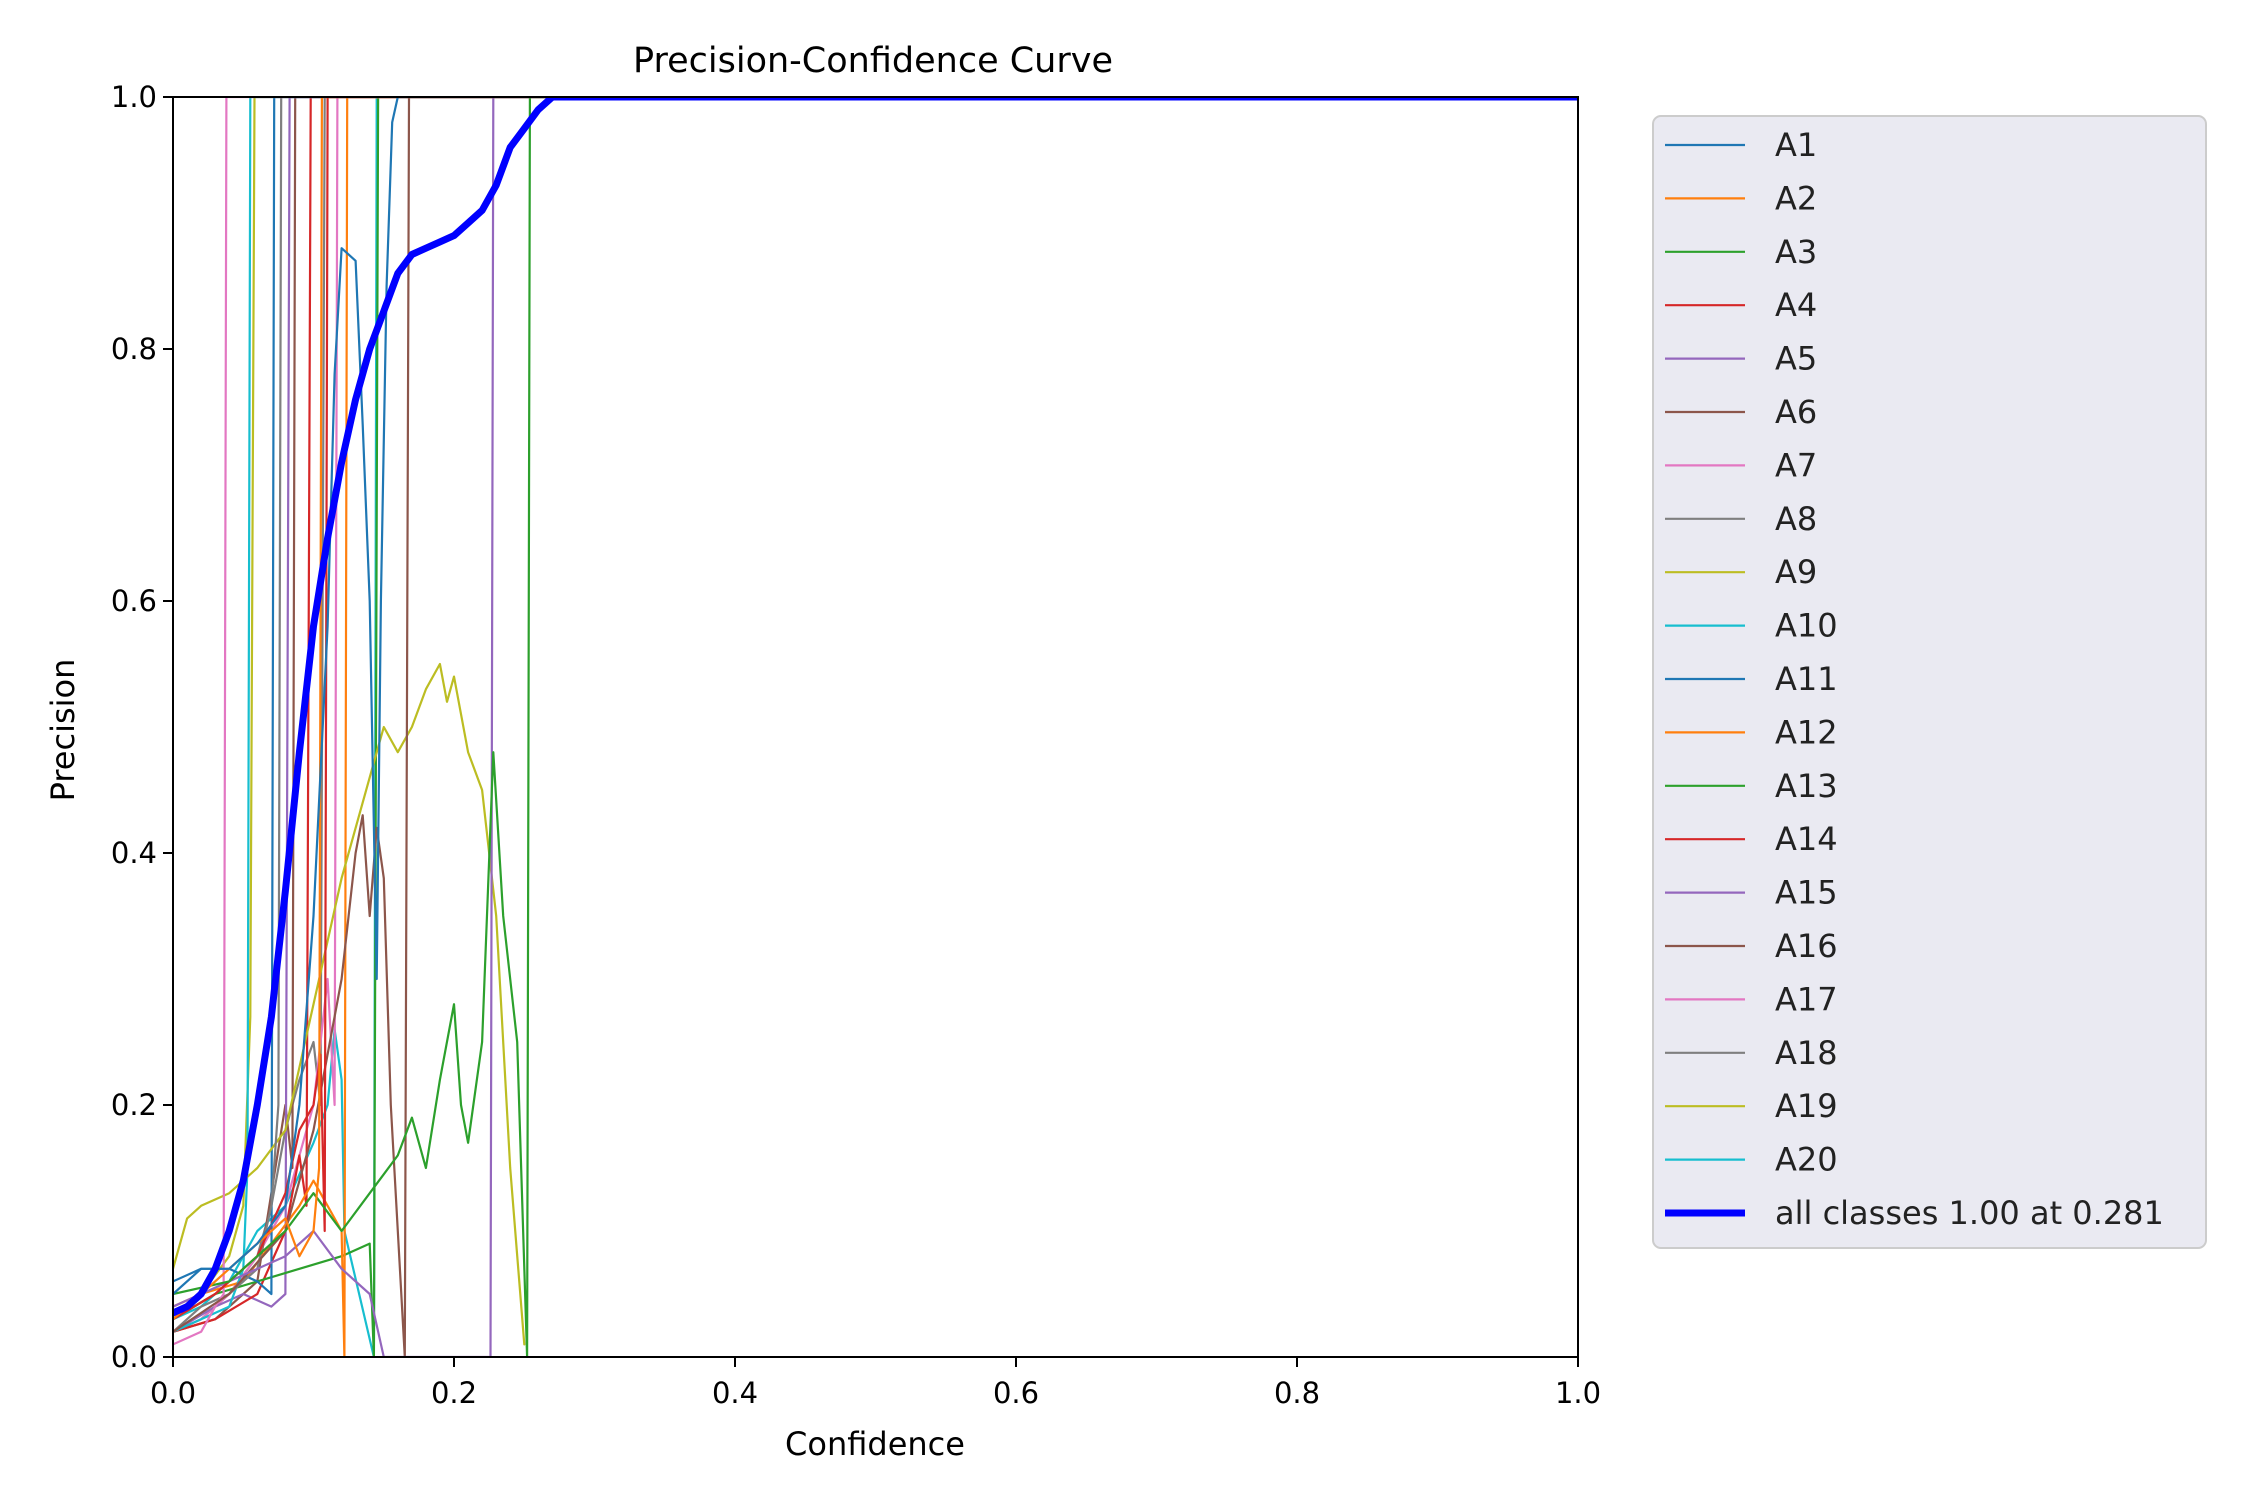  I want to click on x-tick-label: 0.6, so click(1016, 1393).